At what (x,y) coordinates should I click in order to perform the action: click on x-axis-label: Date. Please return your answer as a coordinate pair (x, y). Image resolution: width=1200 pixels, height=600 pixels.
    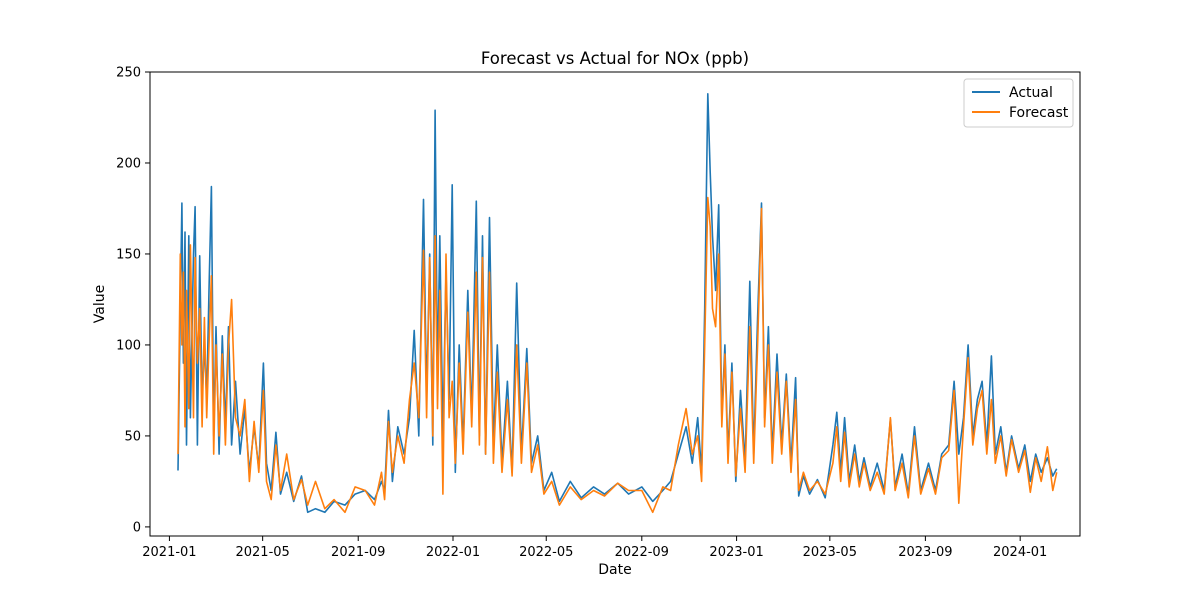
    Looking at the image, I should click on (614, 570).